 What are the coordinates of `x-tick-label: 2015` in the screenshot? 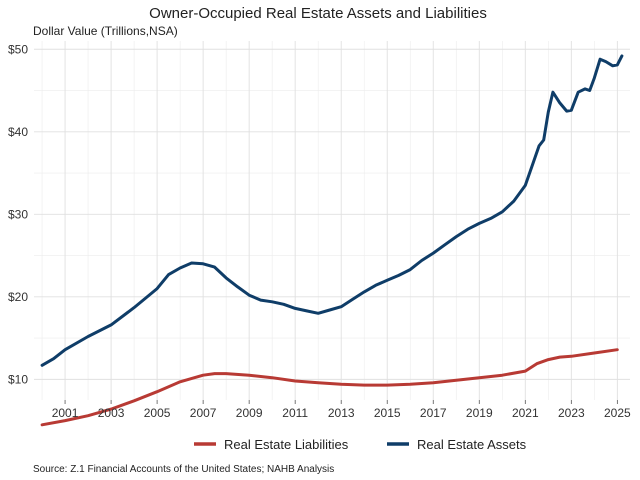 It's located at (387, 413).